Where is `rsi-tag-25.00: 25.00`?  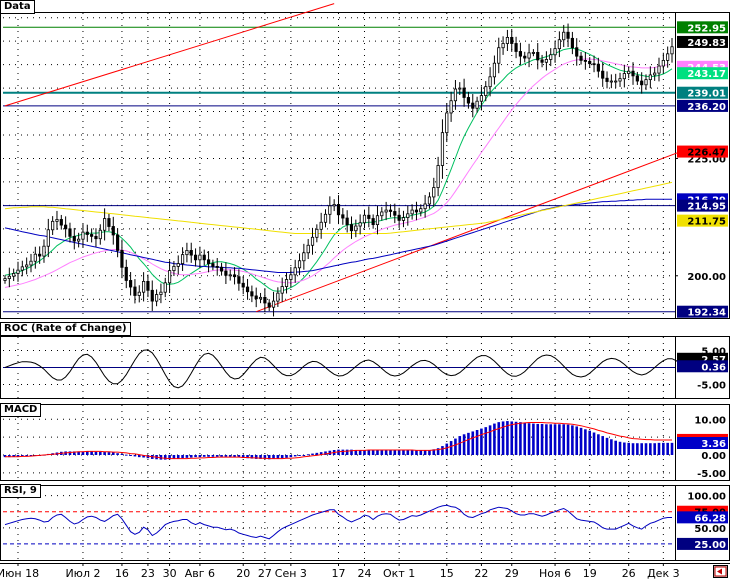 rsi-tag-25.00: 25.00 is located at coordinates (710, 545).